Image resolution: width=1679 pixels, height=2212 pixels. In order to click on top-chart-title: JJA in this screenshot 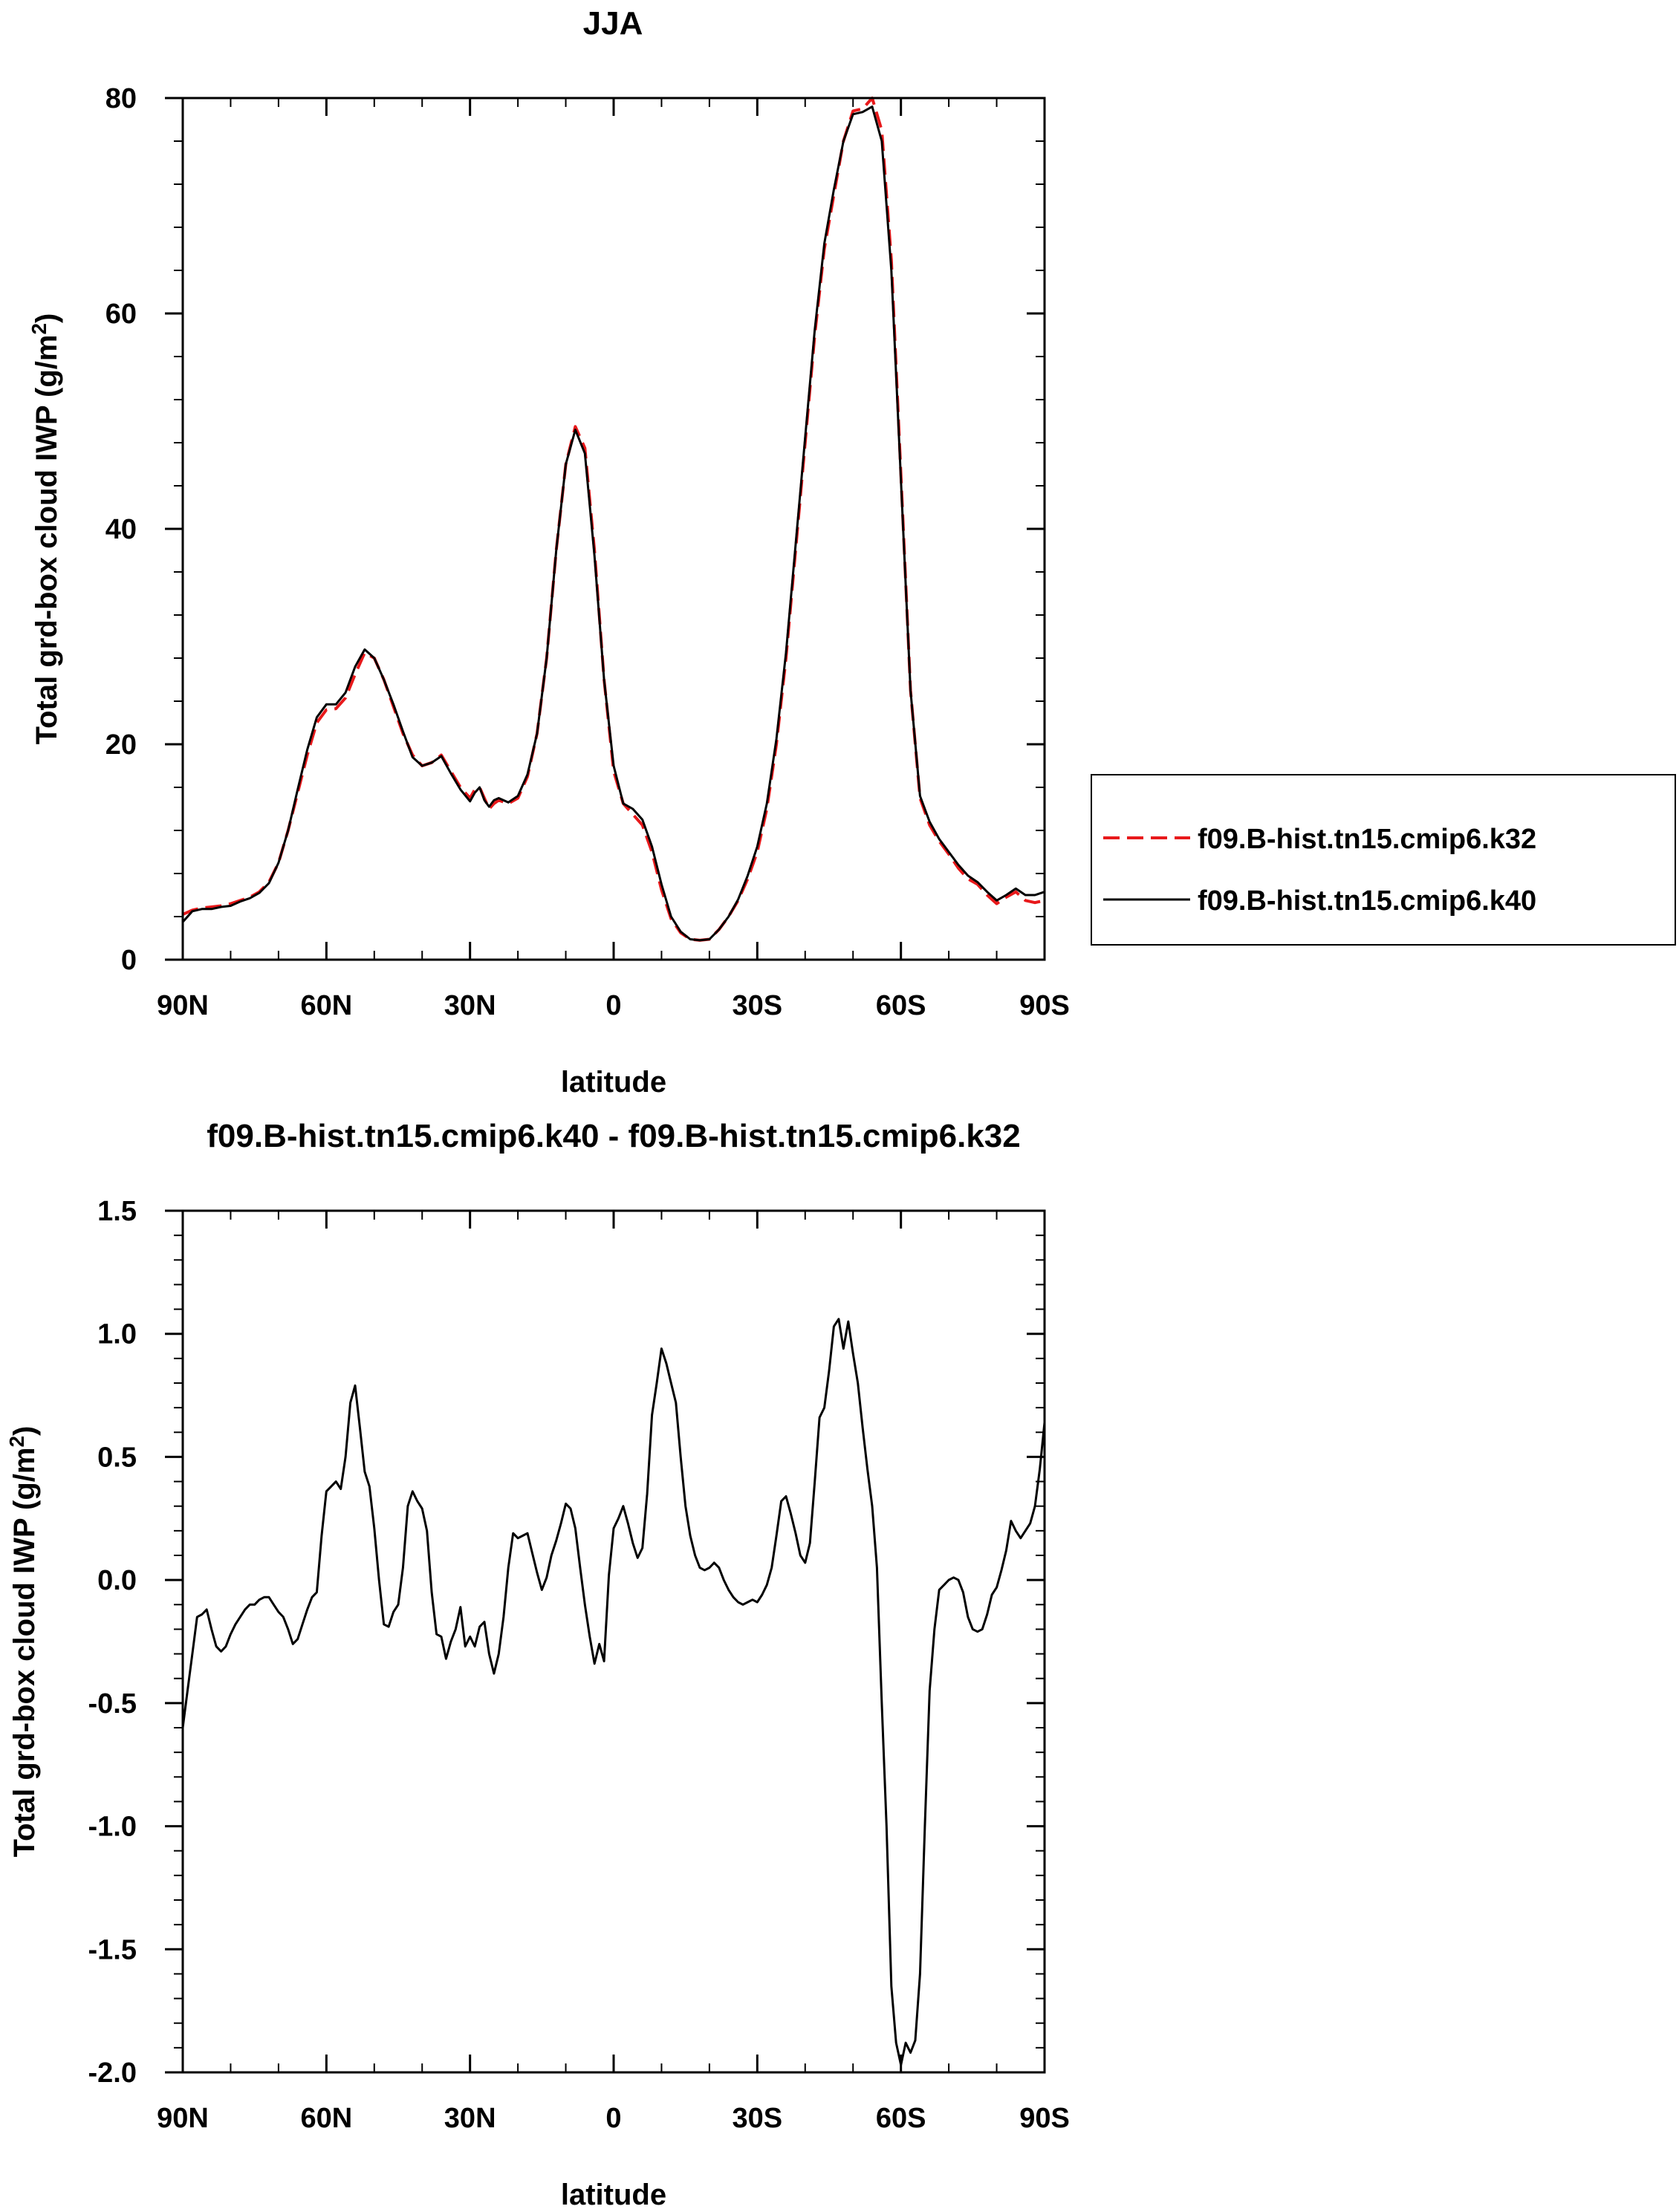, I will do `click(613, 24)`.